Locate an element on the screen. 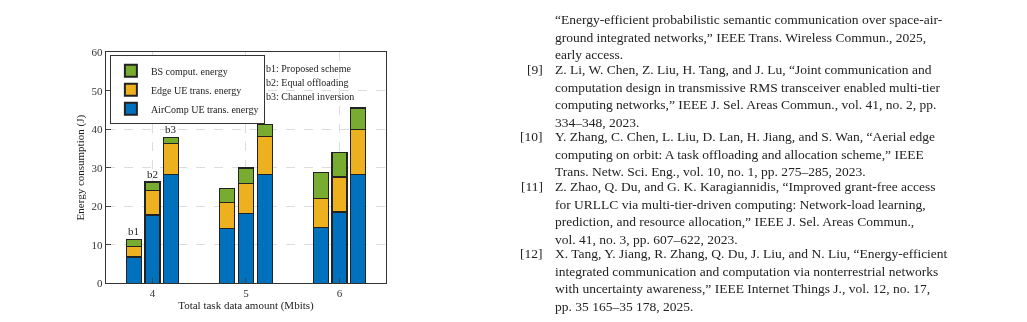 The width and height of the screenshot is (1027, 322). annotation: b2 is located at coordinates (152, 174).